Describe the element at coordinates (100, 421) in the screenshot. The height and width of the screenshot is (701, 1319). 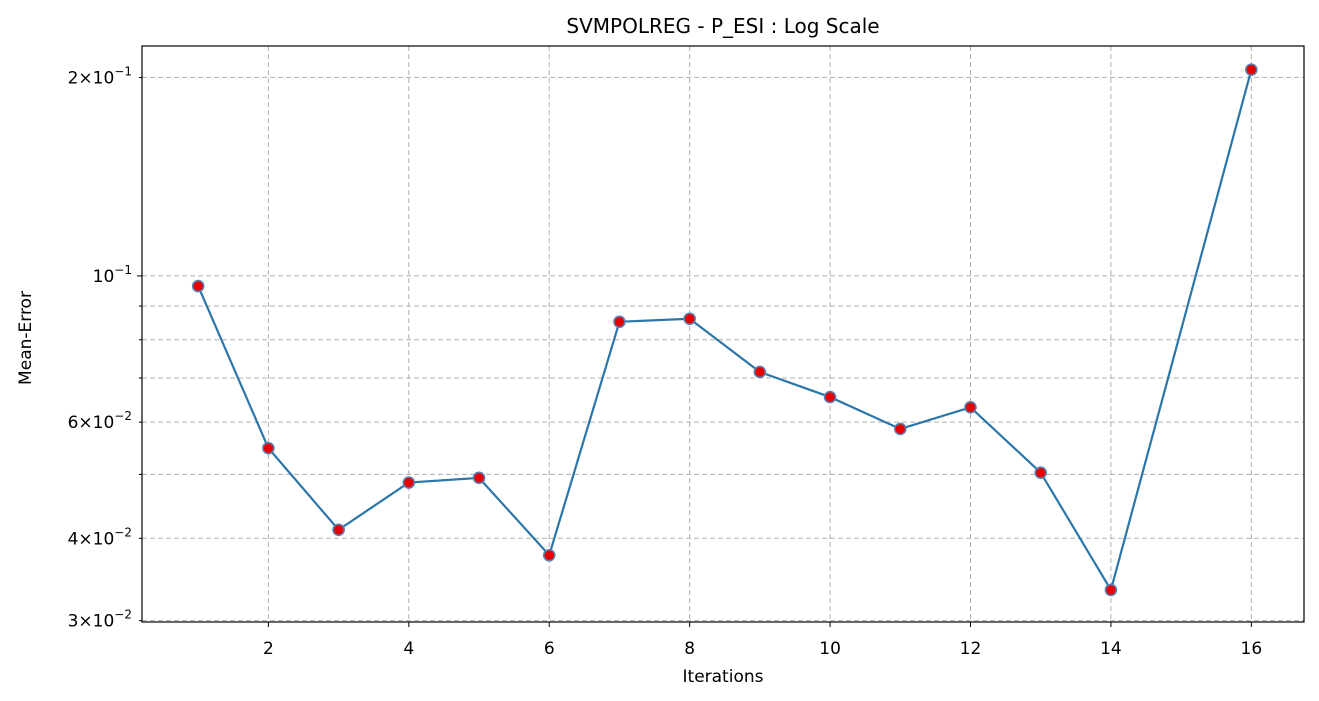
I see `y-tick-label: 6×10⁻²` at that location.